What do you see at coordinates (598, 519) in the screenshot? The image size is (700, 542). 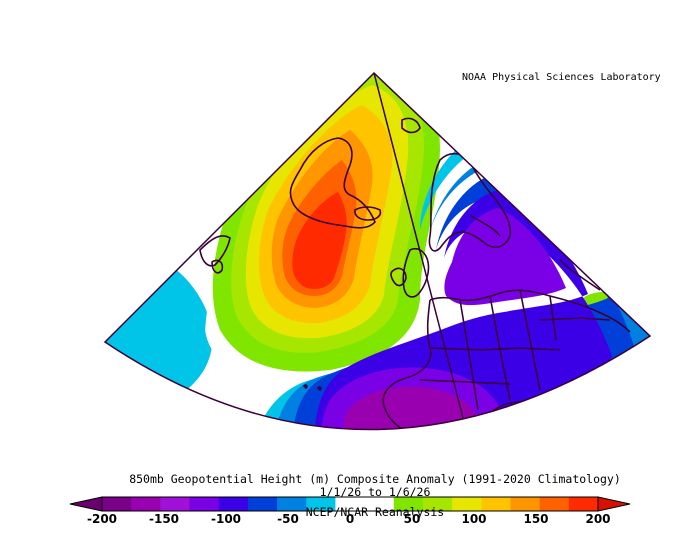 I see `colorbar-tick-label: 200` at bounding box center [598, 519].